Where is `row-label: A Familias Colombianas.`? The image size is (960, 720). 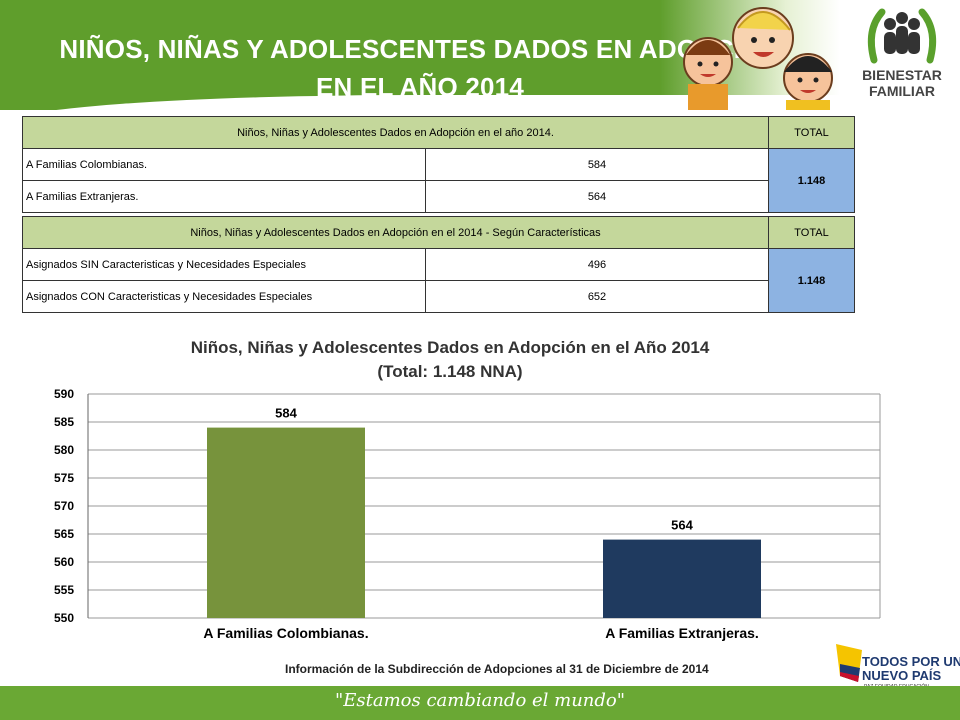 row-label: A Familias Colombianas. is located at coordinates (224, 164).